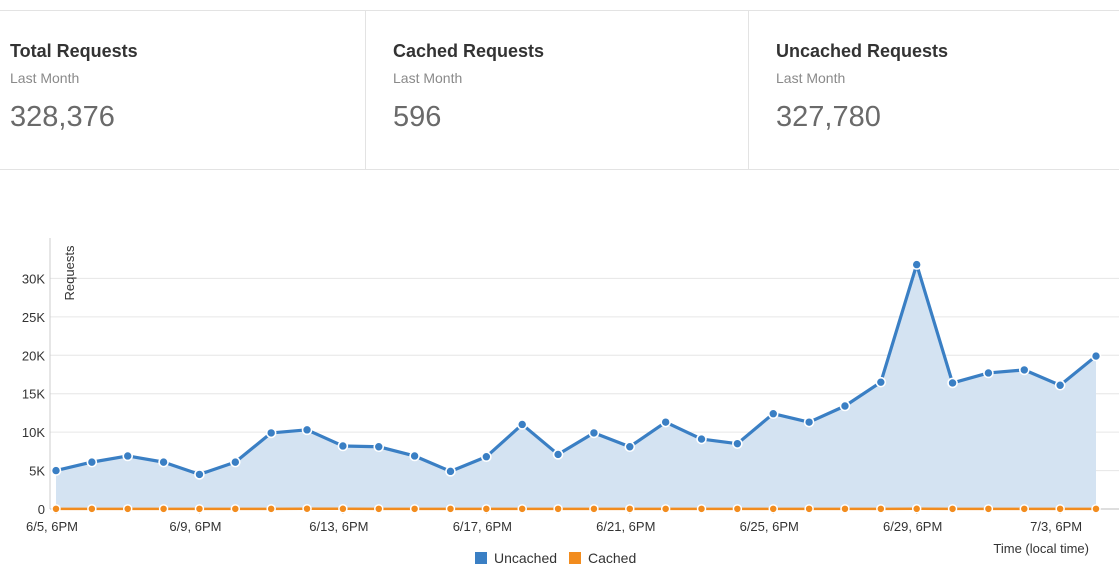 The width and height of the screenshot is (1119, 580). Describe the element at coordinates (828, 117) in the screenshot. I see `stat-value: 327,780` at that location.